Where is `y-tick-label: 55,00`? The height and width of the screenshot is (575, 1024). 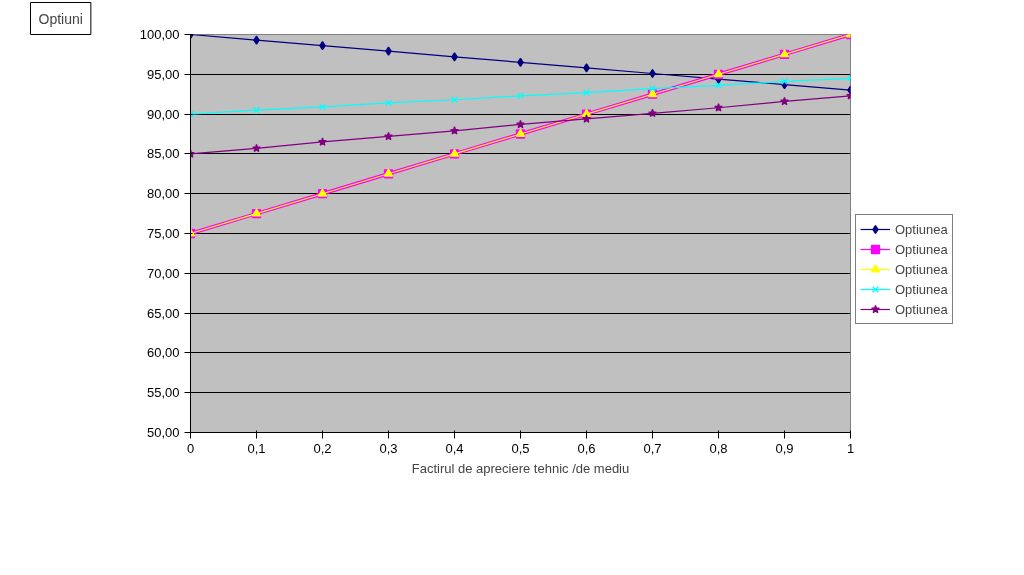
y-tick-label: 55,00 is located at coordinates (163, 393).